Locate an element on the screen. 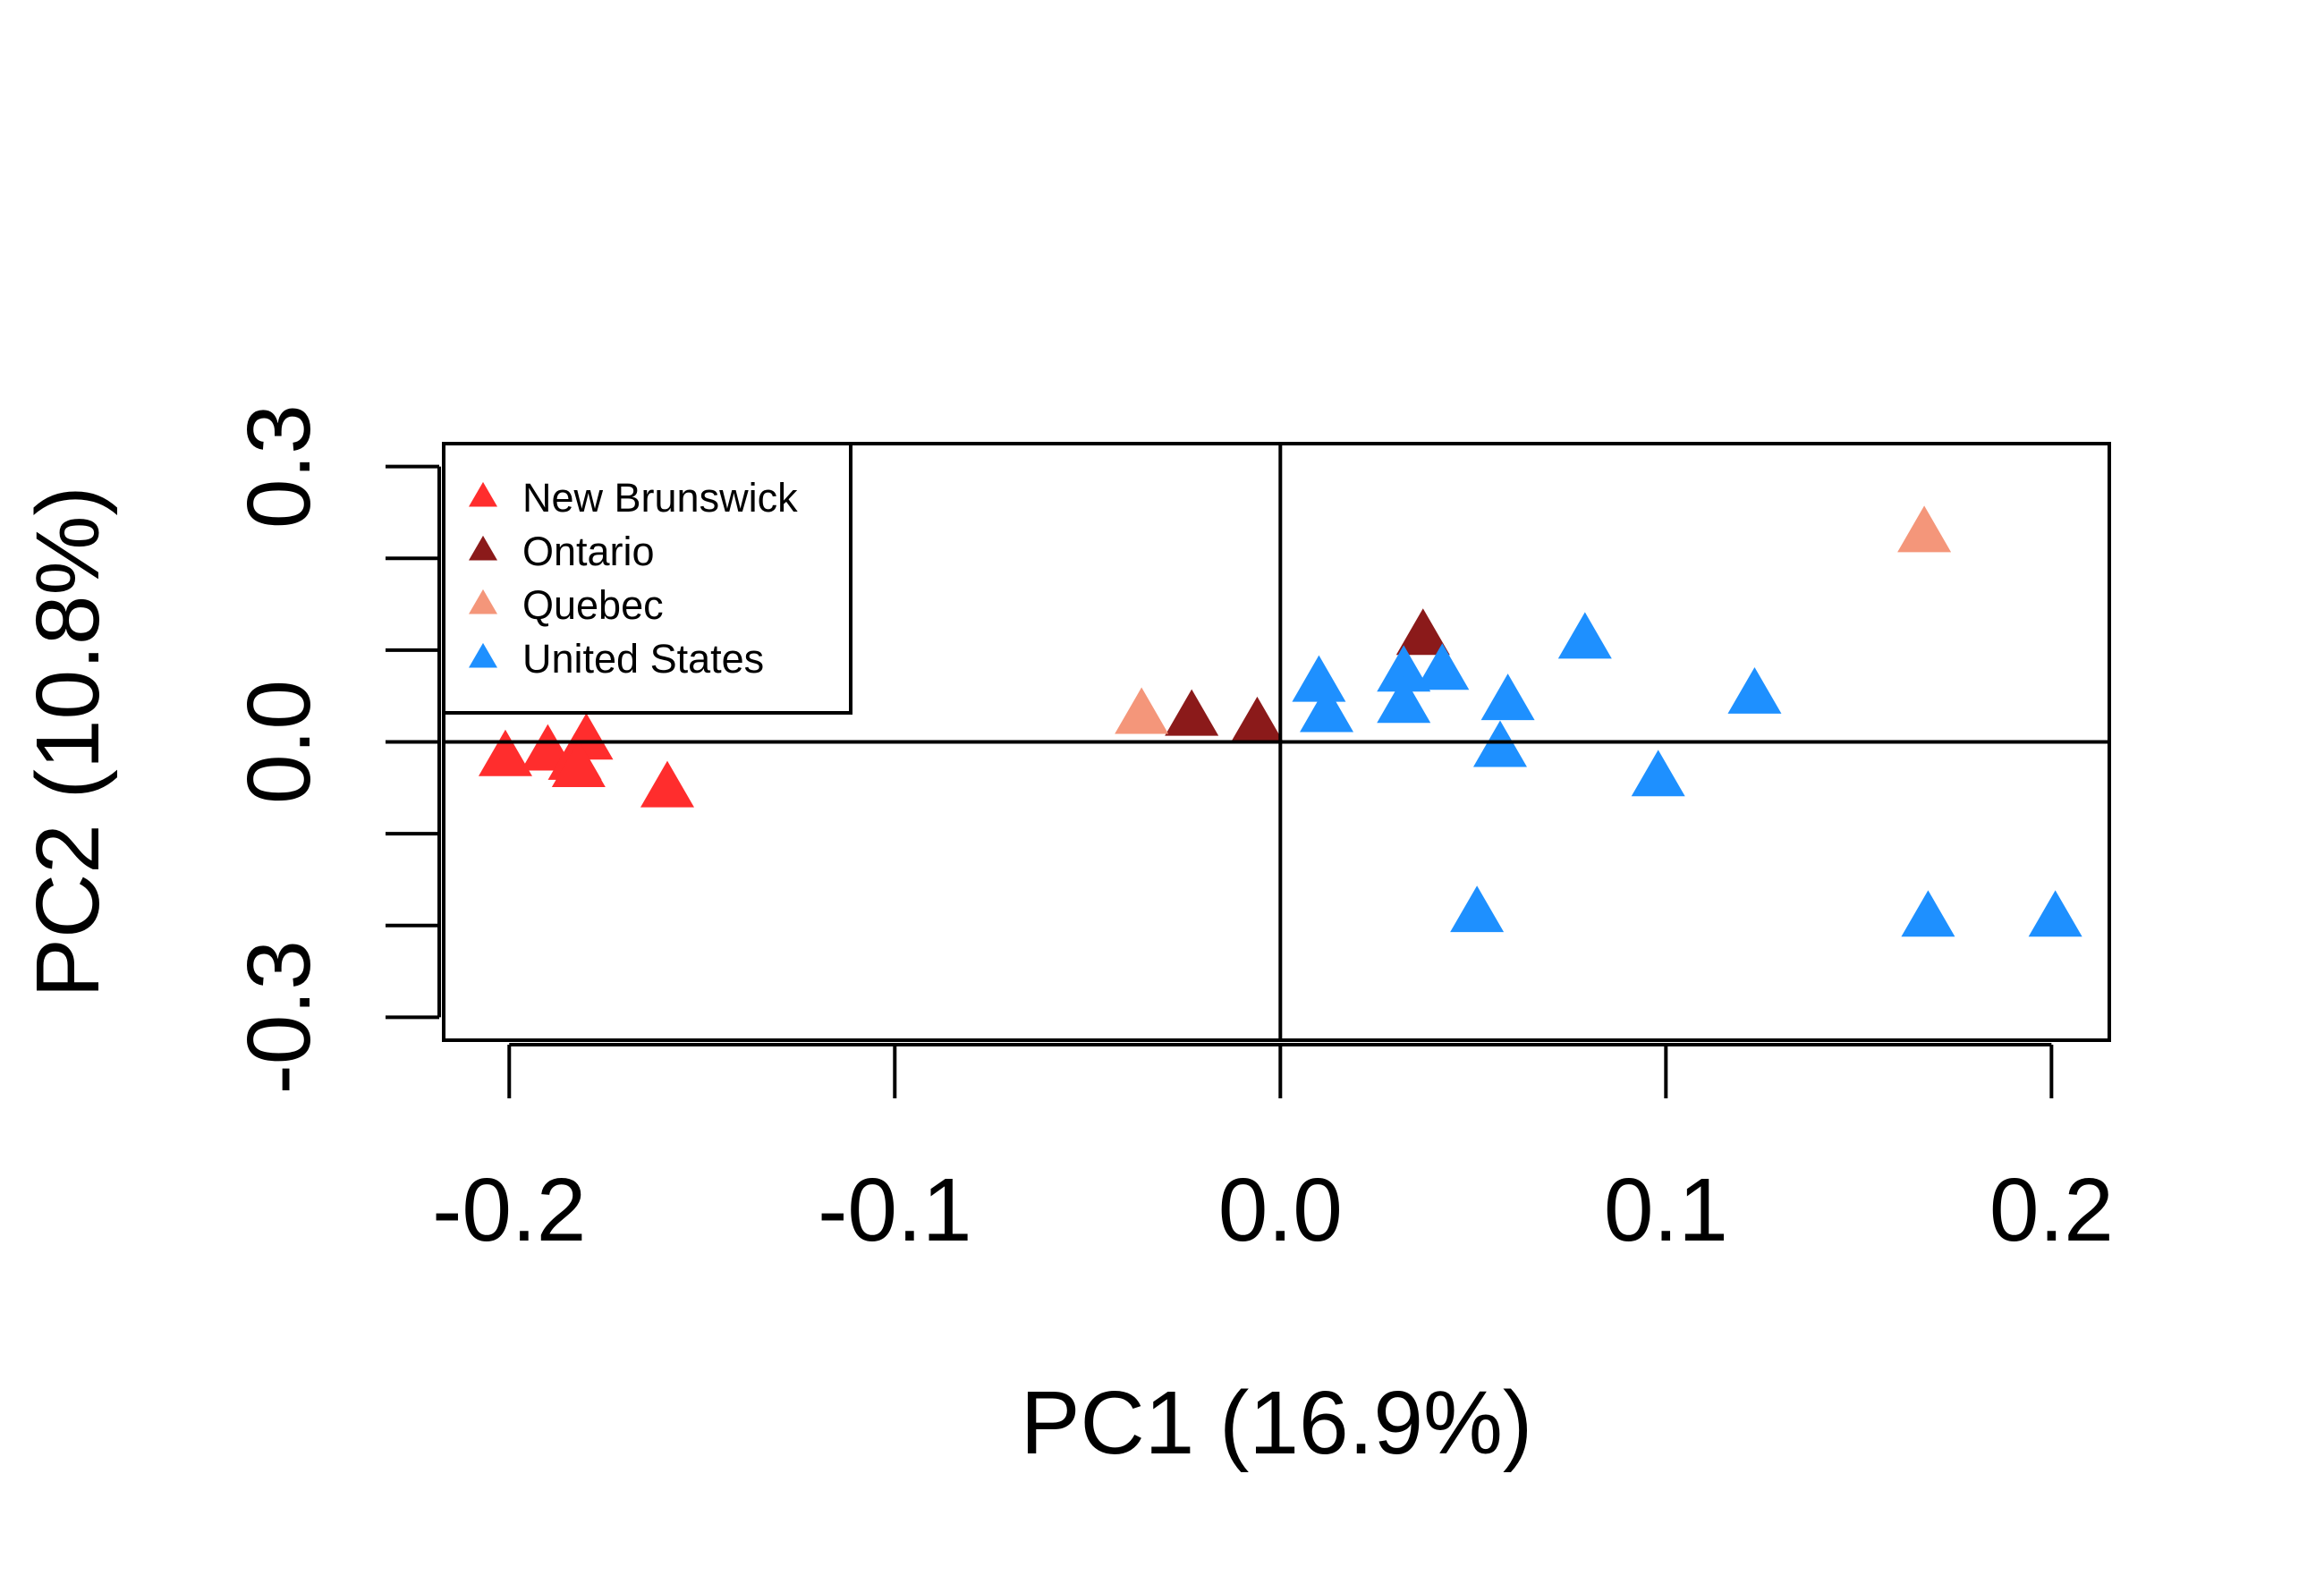 The height and width of the screenshot is (1584, 2324). y-axis-title: PC2 (10.8%) is located at coordinates (68, 741).